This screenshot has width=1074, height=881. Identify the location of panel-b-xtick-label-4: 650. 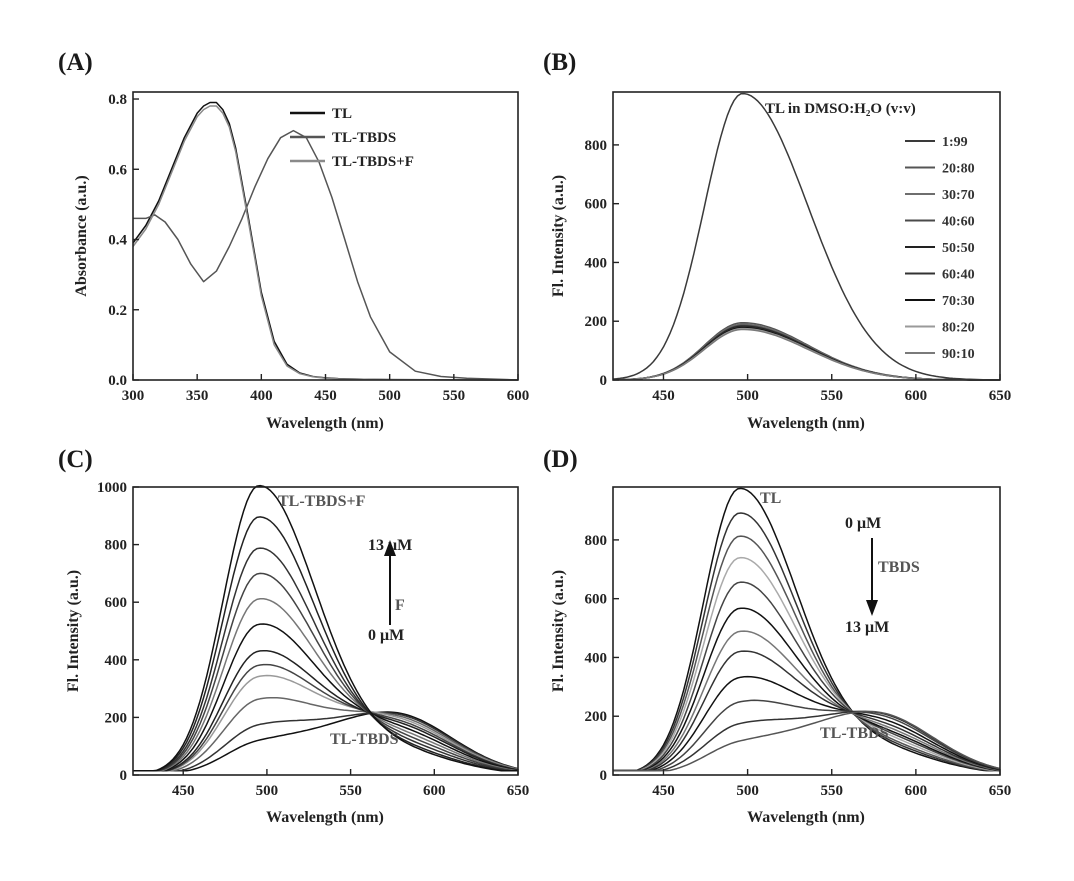
(1000, 396).